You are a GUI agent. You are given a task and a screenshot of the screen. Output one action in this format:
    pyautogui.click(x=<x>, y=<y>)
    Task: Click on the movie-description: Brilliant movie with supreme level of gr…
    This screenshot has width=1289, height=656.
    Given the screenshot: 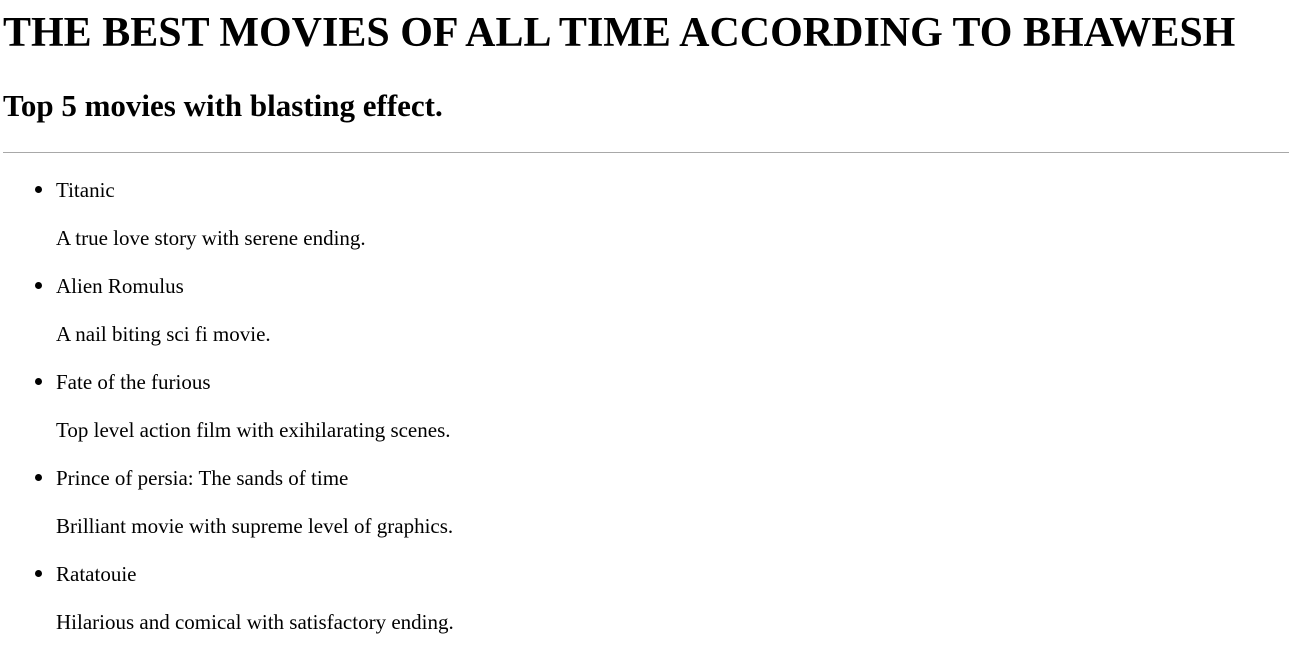 What is the action you would take?
    pyautogui.click(x=255, y=526)
    